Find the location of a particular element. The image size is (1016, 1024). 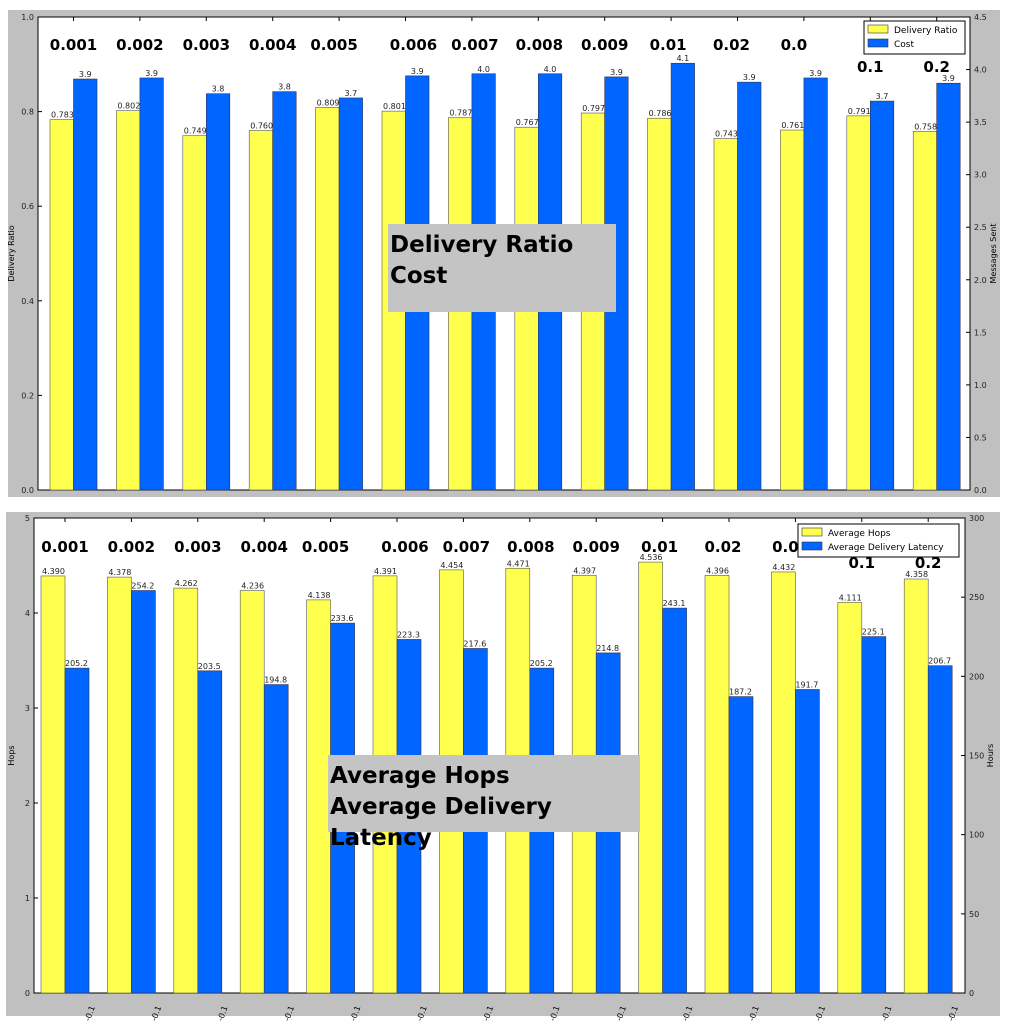

y2-tick-label: 3.5 is located at coordinates (980, 122).